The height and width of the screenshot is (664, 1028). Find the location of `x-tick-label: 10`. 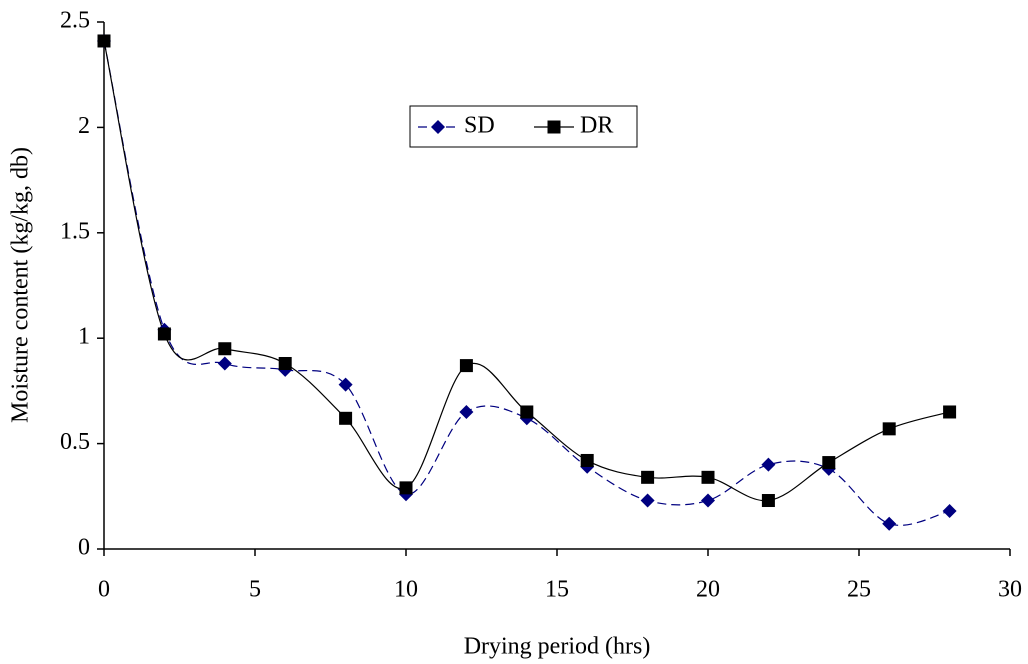

x-tick-label: 10 is located at coordinates (406, 590).